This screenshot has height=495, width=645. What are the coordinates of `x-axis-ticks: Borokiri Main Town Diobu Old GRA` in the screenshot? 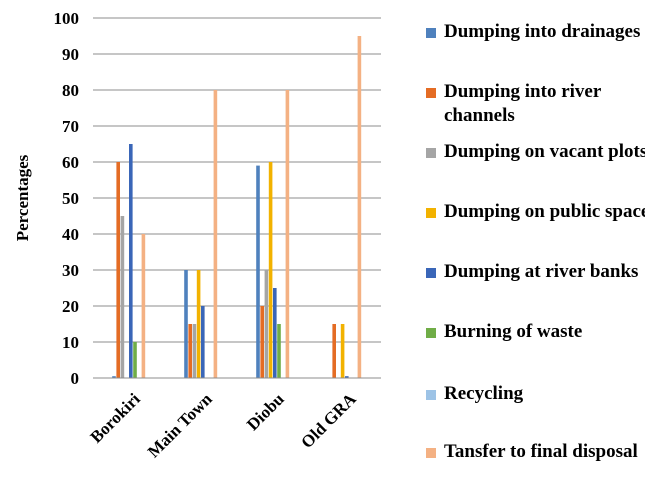 It's located at (224, 425).